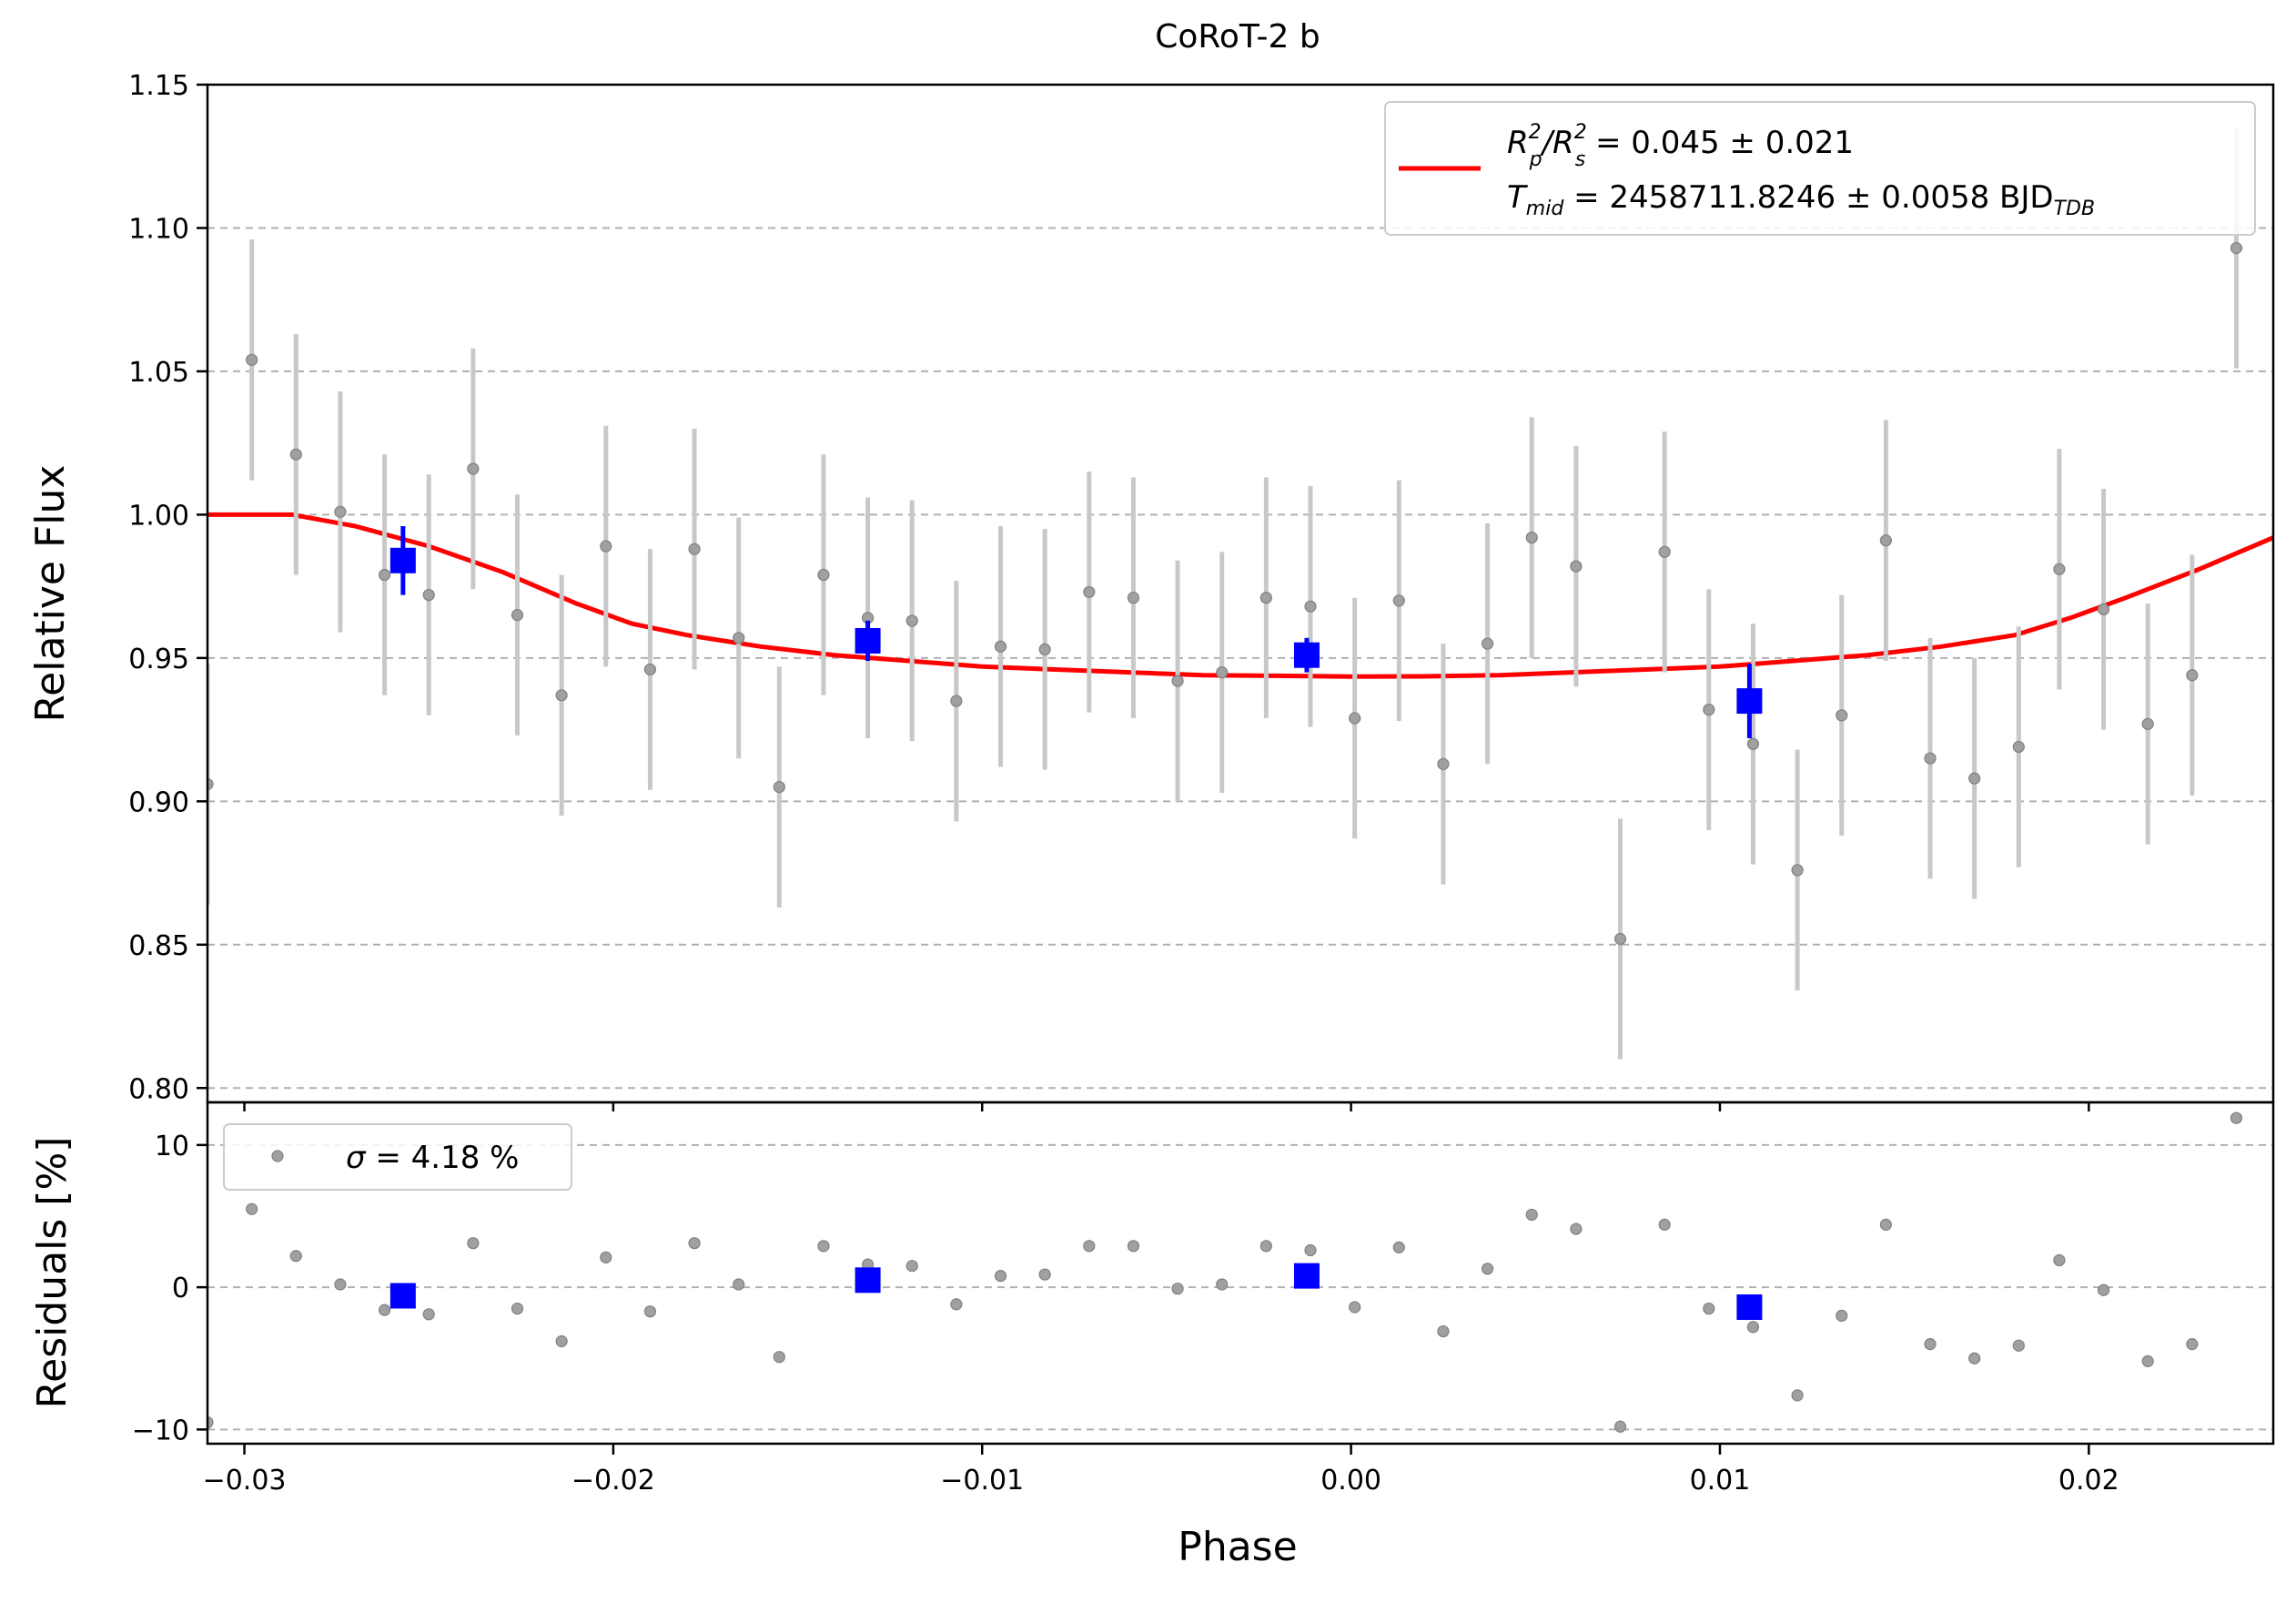  I want to click on flux-y-tick-label: 0.95, so click(158, 659).